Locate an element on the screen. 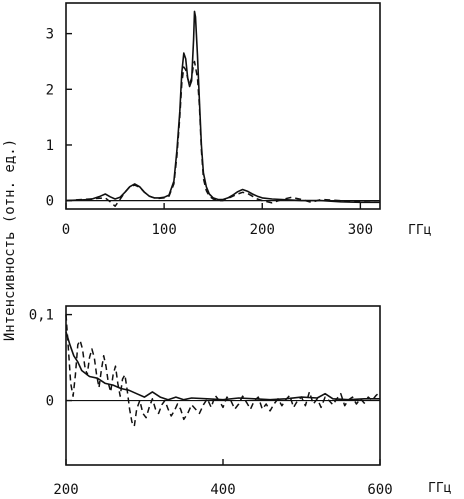 The width and height of the screenshot is (464, 499). top-y-tick-label: 1 is located at coordinates (50, 146).